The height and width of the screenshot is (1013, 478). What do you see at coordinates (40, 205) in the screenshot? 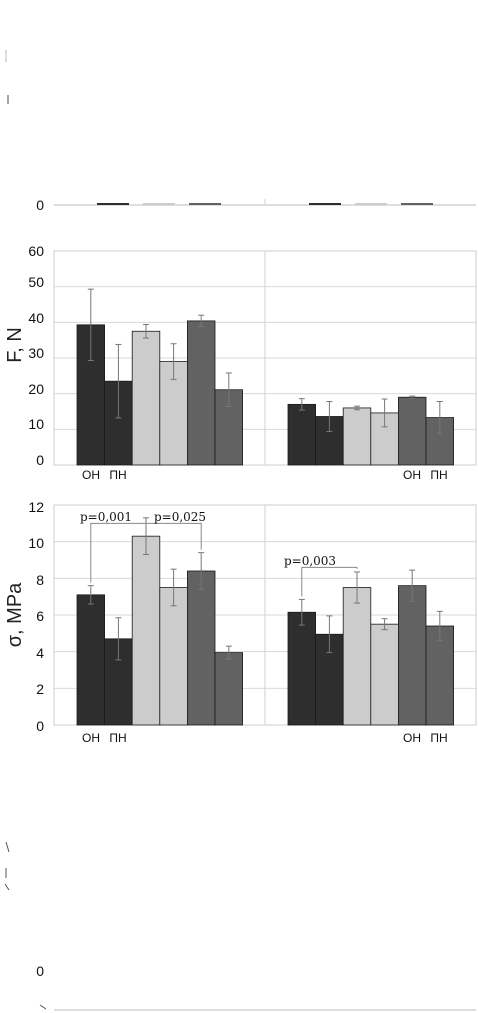
I see `top-partial-tick: 0` at bounding box center [40, 205].